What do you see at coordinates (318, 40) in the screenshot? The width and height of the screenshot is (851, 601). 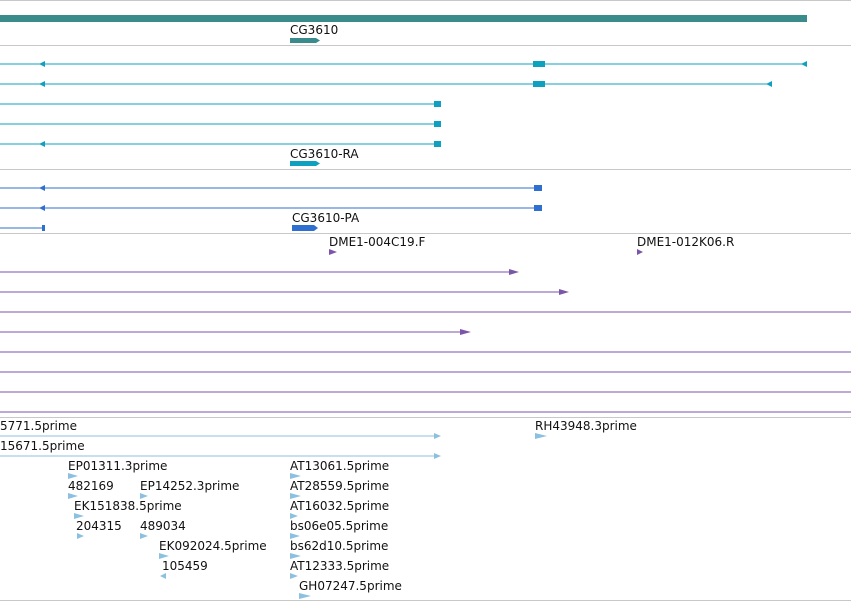 I see `gene-feature-arrow-icon` at bounding box center [318, 40].